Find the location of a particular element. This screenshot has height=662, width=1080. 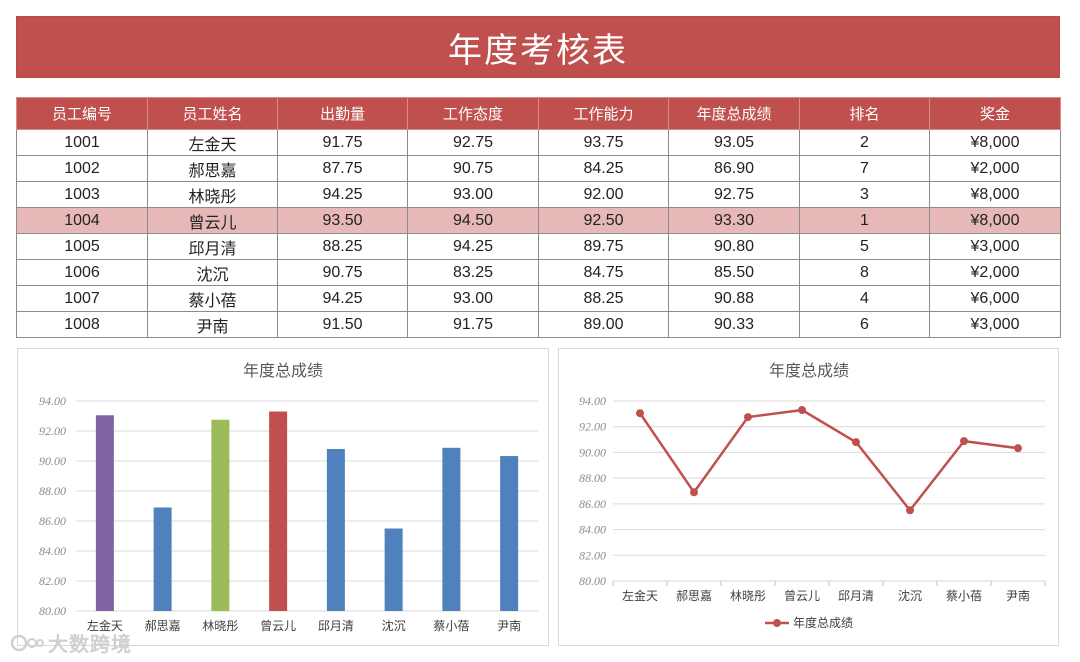

table-cell: 7 is located at coordinates (864, 168).